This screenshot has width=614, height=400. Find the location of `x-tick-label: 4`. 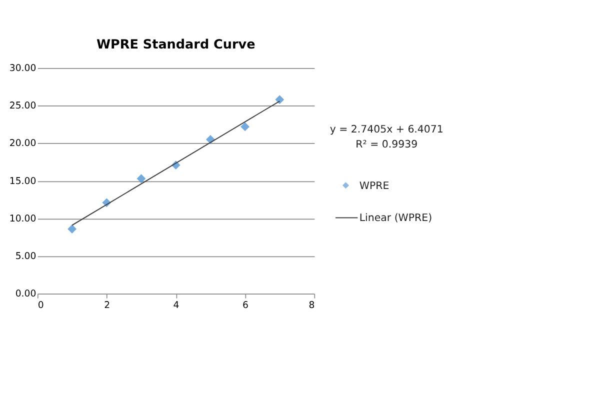

x-tick-label: 4 is located at coordinates (176, 305).